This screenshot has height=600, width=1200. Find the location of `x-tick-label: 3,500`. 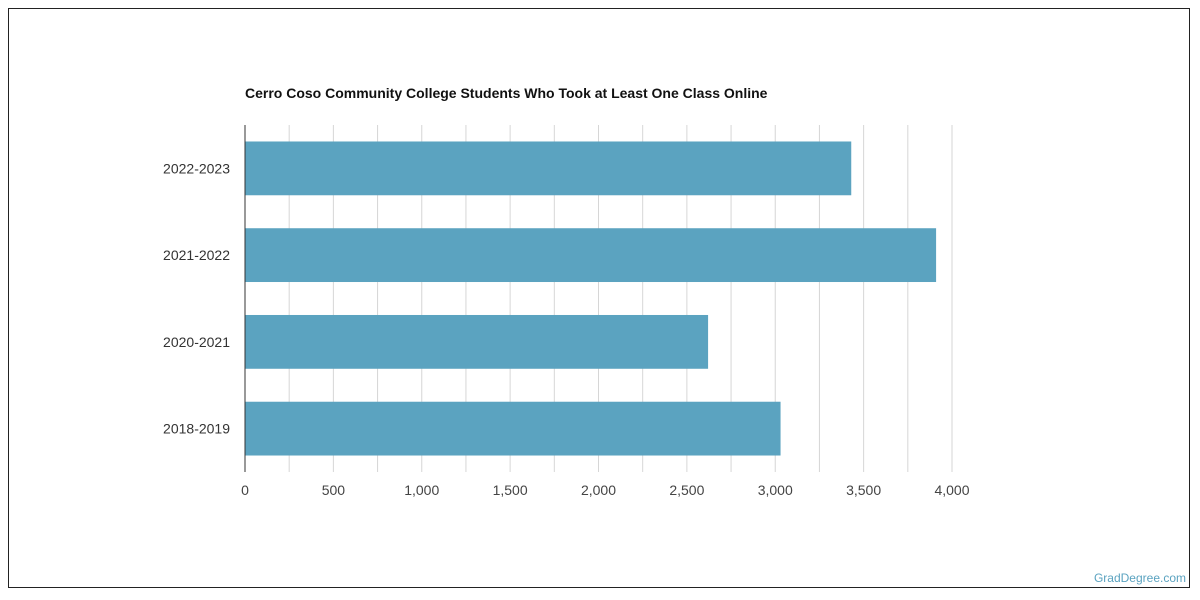

x-tick-label: 3,500 is located at coordinates (863, 490).